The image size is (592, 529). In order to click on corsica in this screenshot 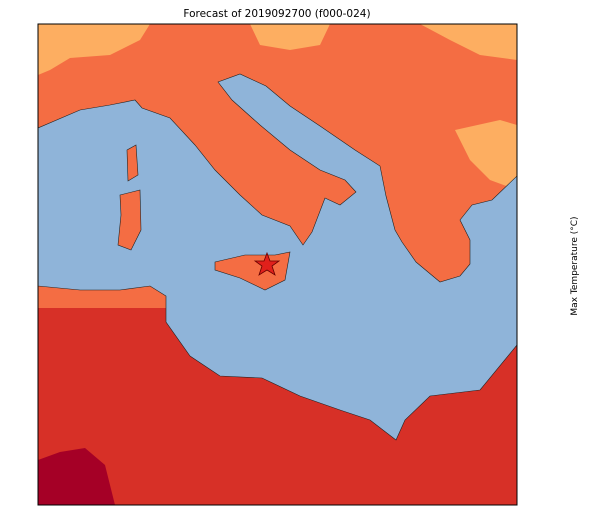, I will do `click(132, 163)`.